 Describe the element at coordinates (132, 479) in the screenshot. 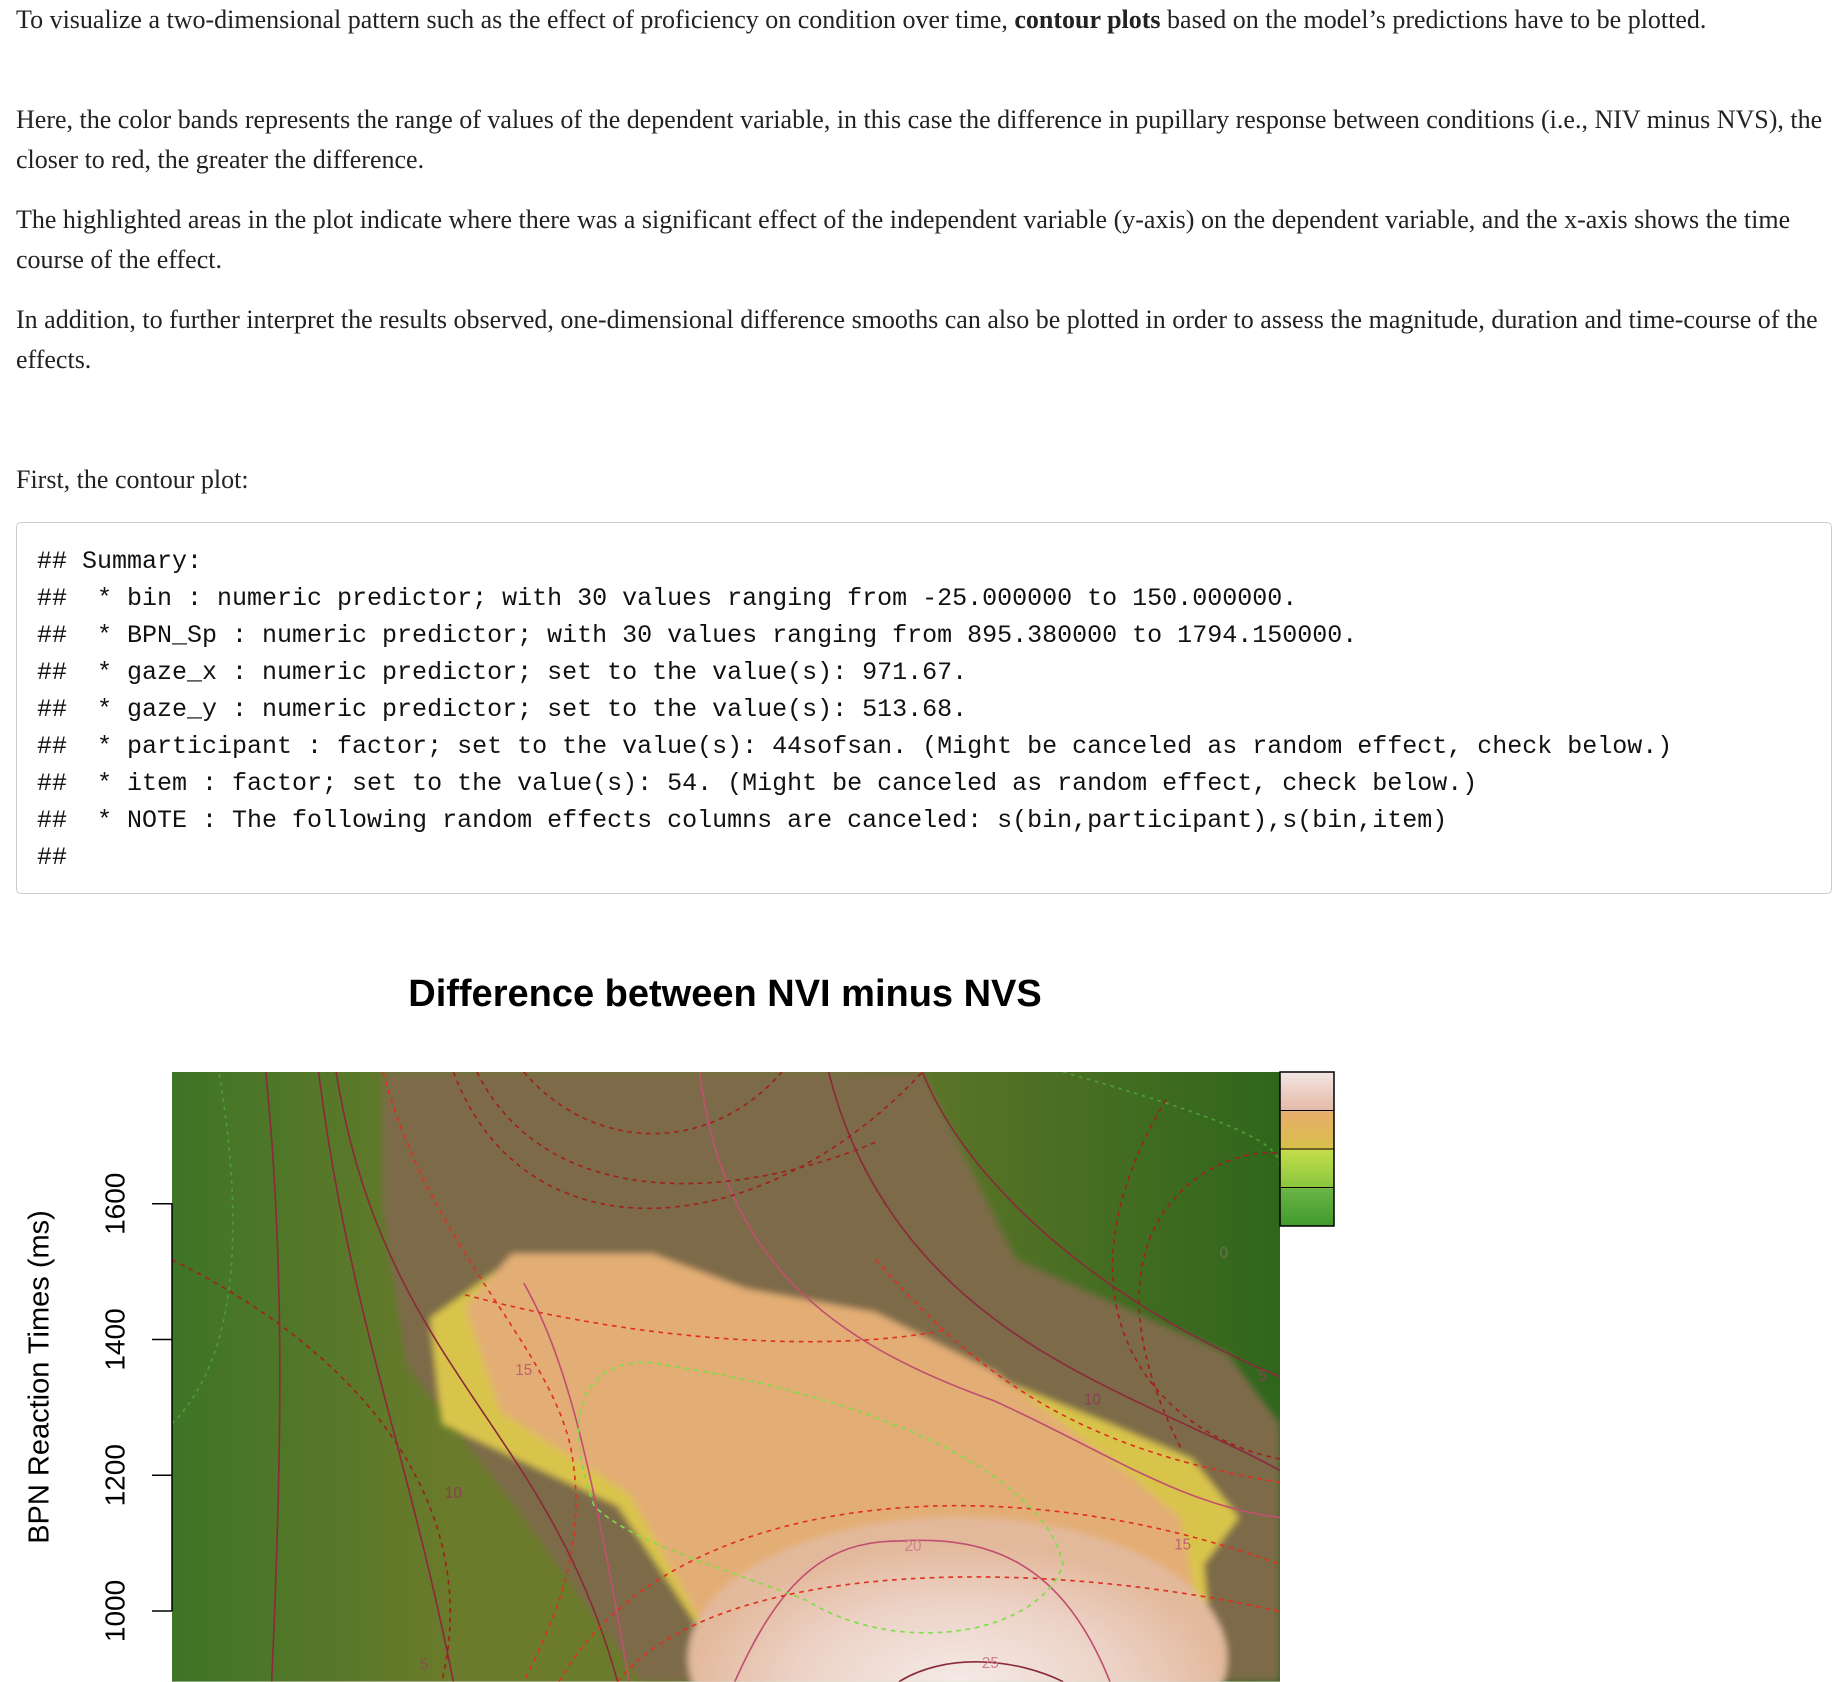

I see `paragraph: First, the contour plot:` at that location.